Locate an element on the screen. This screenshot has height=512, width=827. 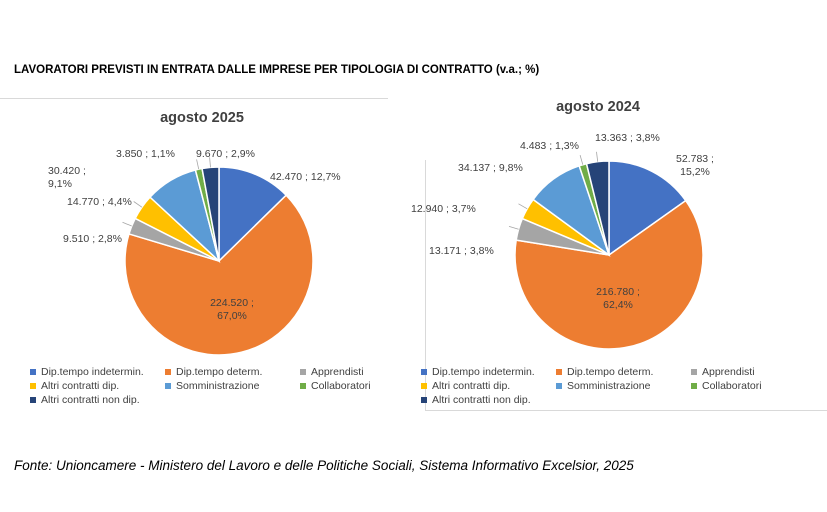
chart-title-1: agosto 2024 is located at coordinates (598, 107).